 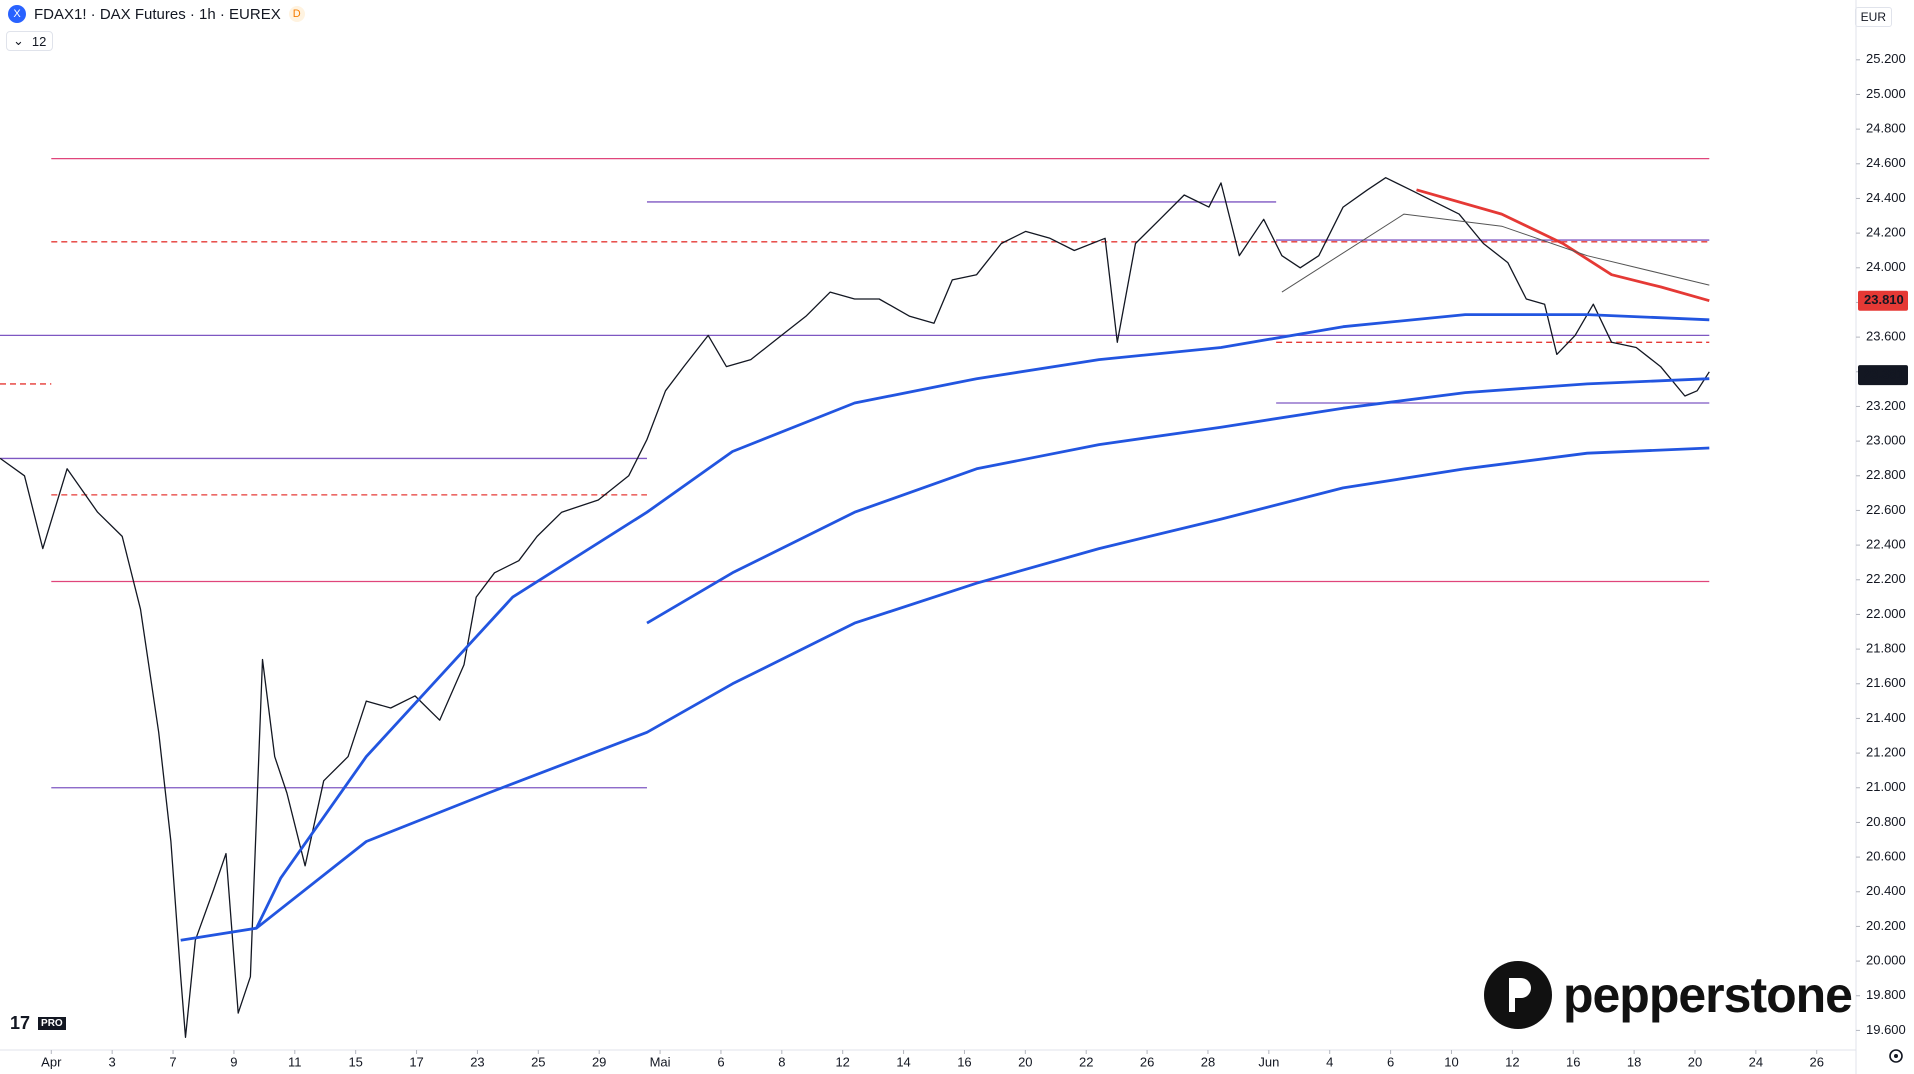 What do you see at coordinates (781, 1061) in the screenshot?
I see `x-tick-label: 8` at bounding box center [781, 1061].